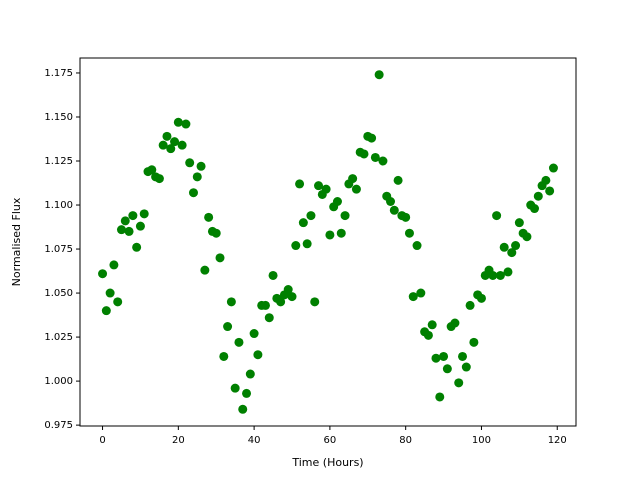  Describe the element at coordinates (58, 249) in the screenshot. I see `y-tick-label: 1.075` at that location.